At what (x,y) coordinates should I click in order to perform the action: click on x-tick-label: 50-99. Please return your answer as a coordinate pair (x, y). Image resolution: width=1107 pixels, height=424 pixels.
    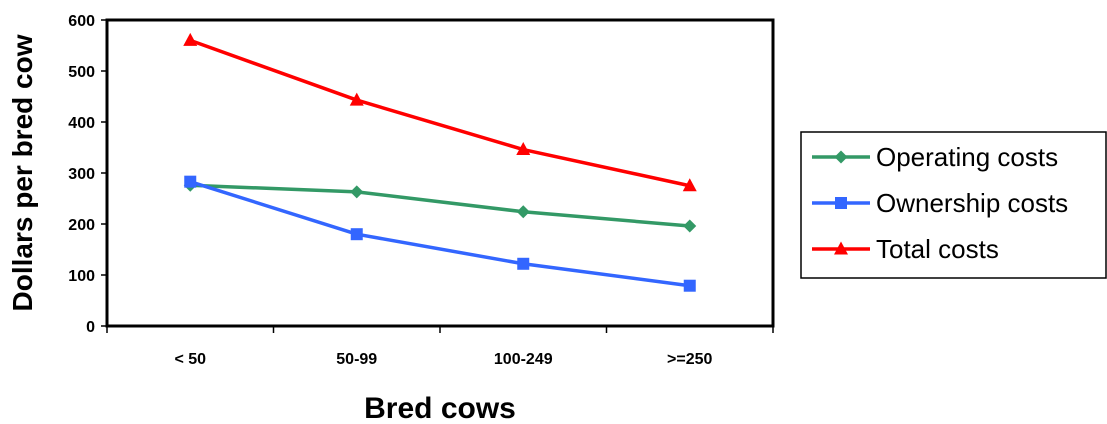
    Looking at the image, I should click on (356, 359).